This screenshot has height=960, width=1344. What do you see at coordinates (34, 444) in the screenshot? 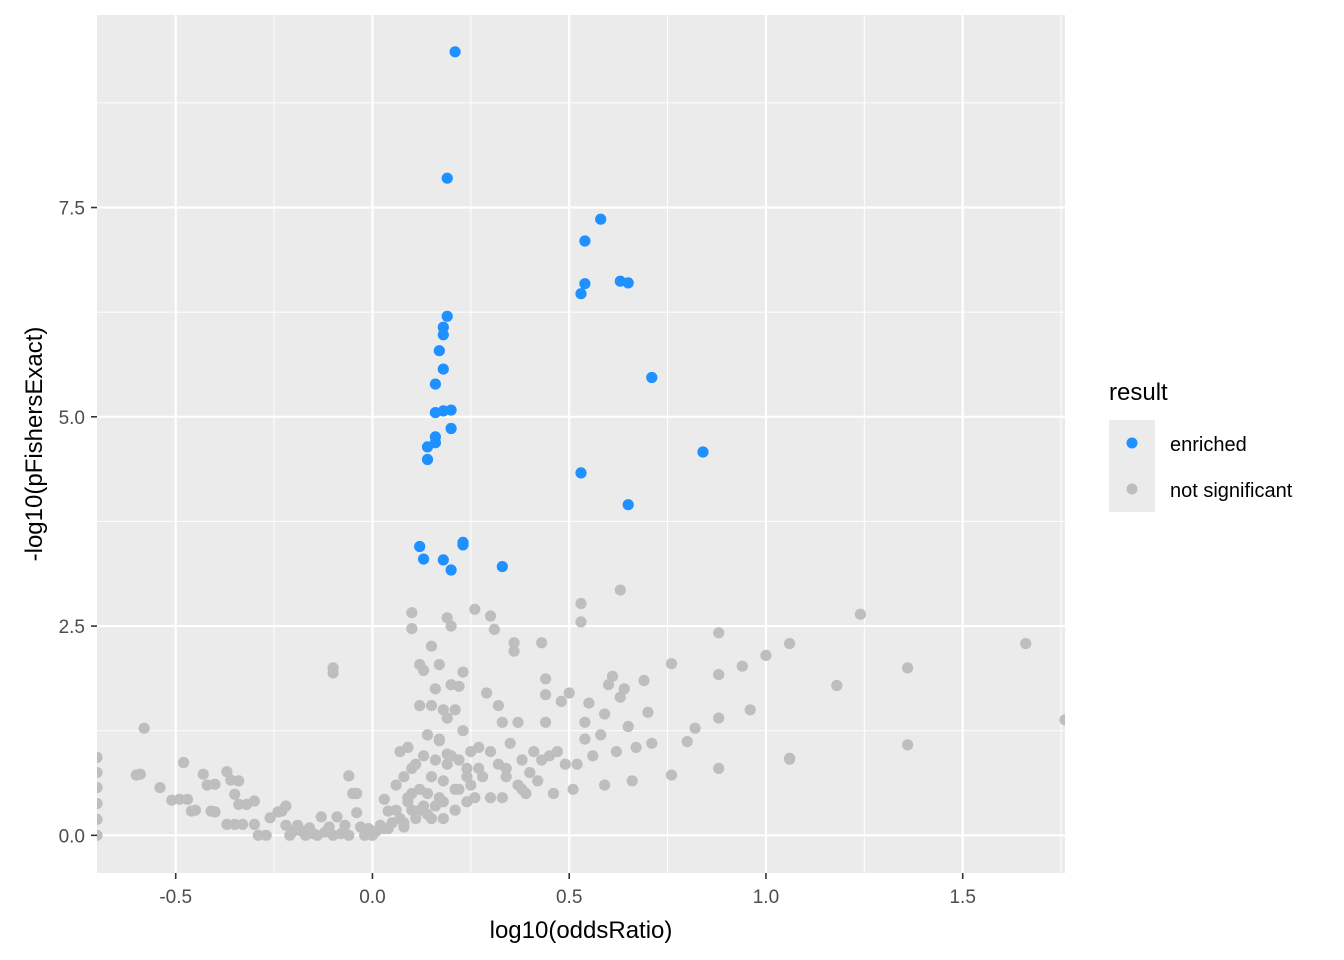
I see `y-axis-title: -log10(pFishersExact)` at bounding box center [34, 444].